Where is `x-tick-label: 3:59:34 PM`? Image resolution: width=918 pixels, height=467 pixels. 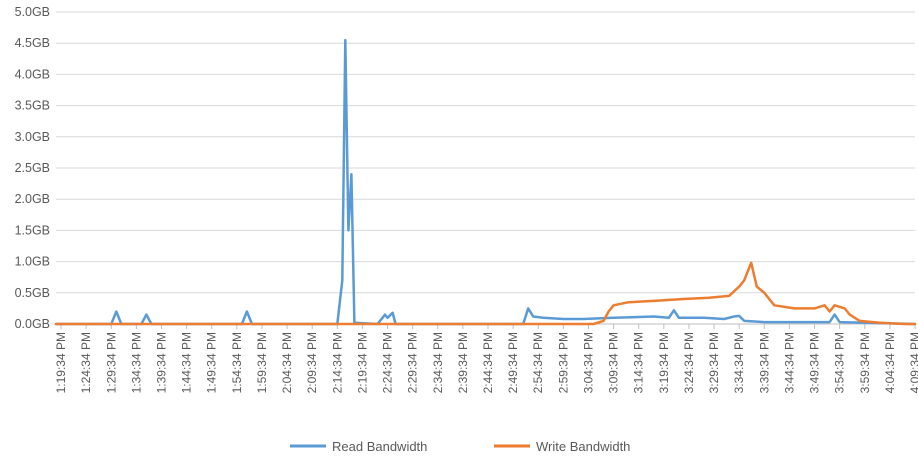
x-tick-label: 3:59:34 PM is located at coordinates (865, 362).